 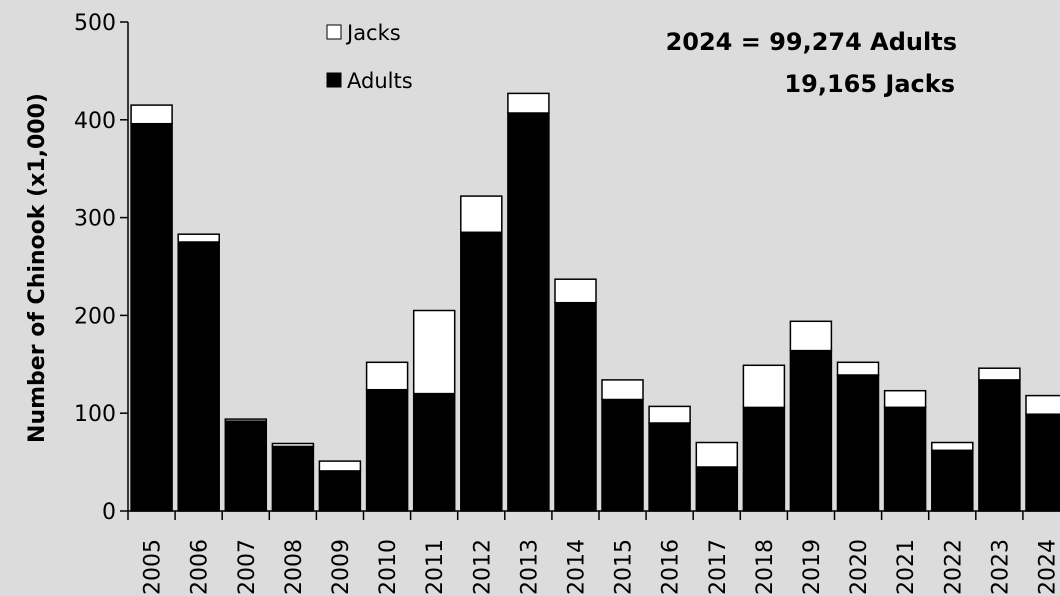 I want to click on x-tick-label-2023: 2023, so click(x=1000, y=567).